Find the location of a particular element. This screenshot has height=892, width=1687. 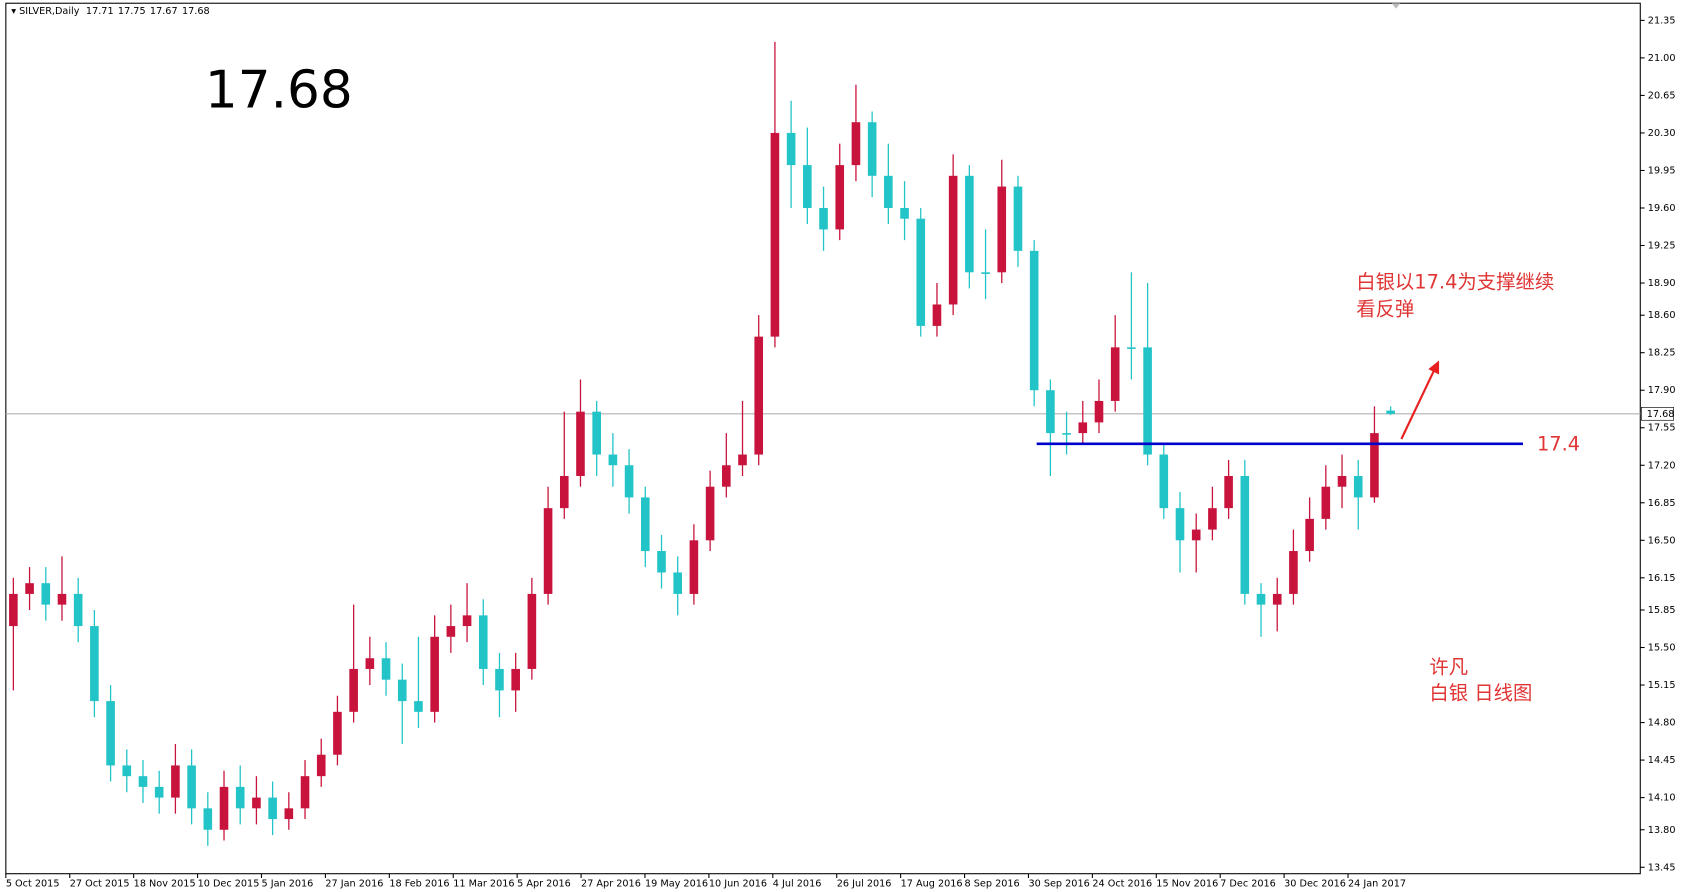

y-tick-label: 17.55 is located at coordinates (1662, 428).